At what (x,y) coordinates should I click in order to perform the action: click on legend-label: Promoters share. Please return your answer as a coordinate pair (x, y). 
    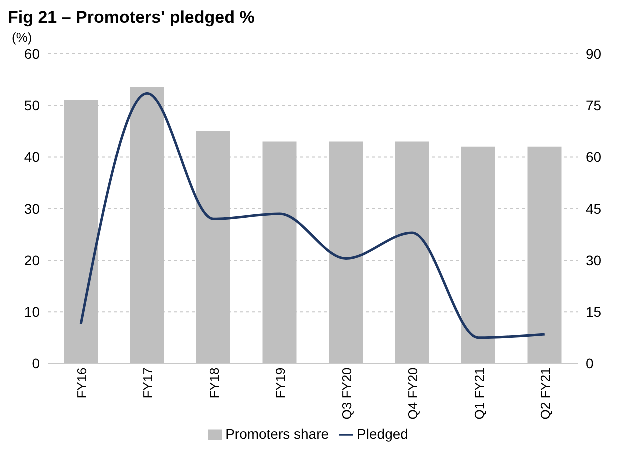
    Looking at the image, I should click on (278, 434).